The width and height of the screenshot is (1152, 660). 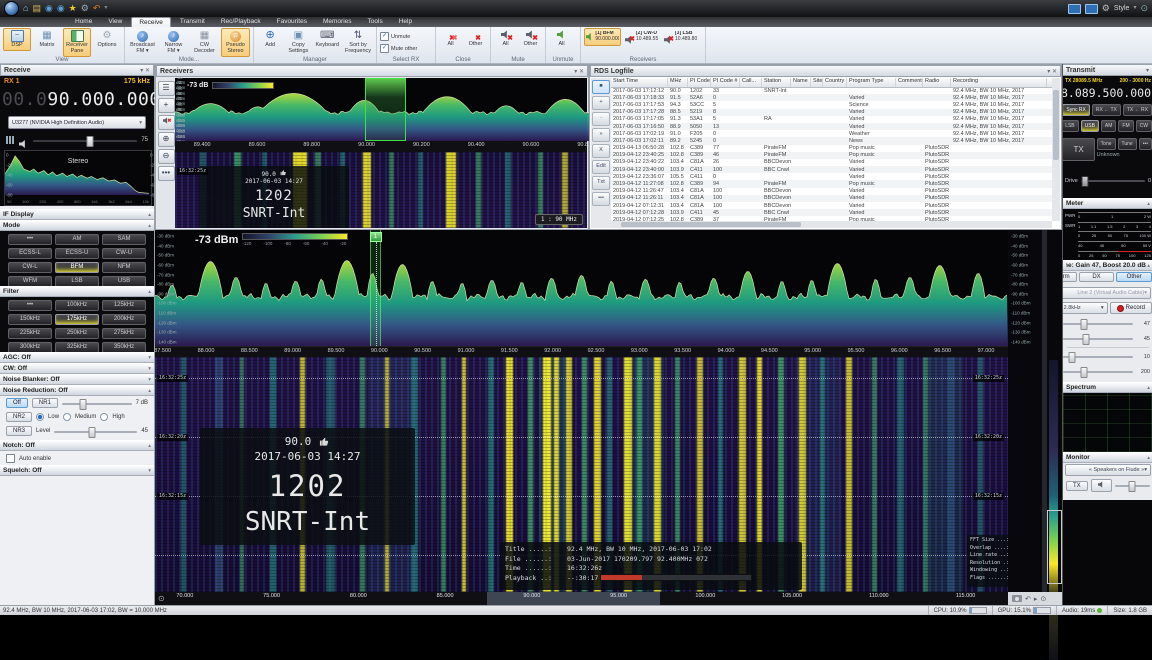 What do you see at coordinates (30, 333) in the screenshot?
I see `grid-button-225khz: 225kHz` at bounding box center [30, 333].